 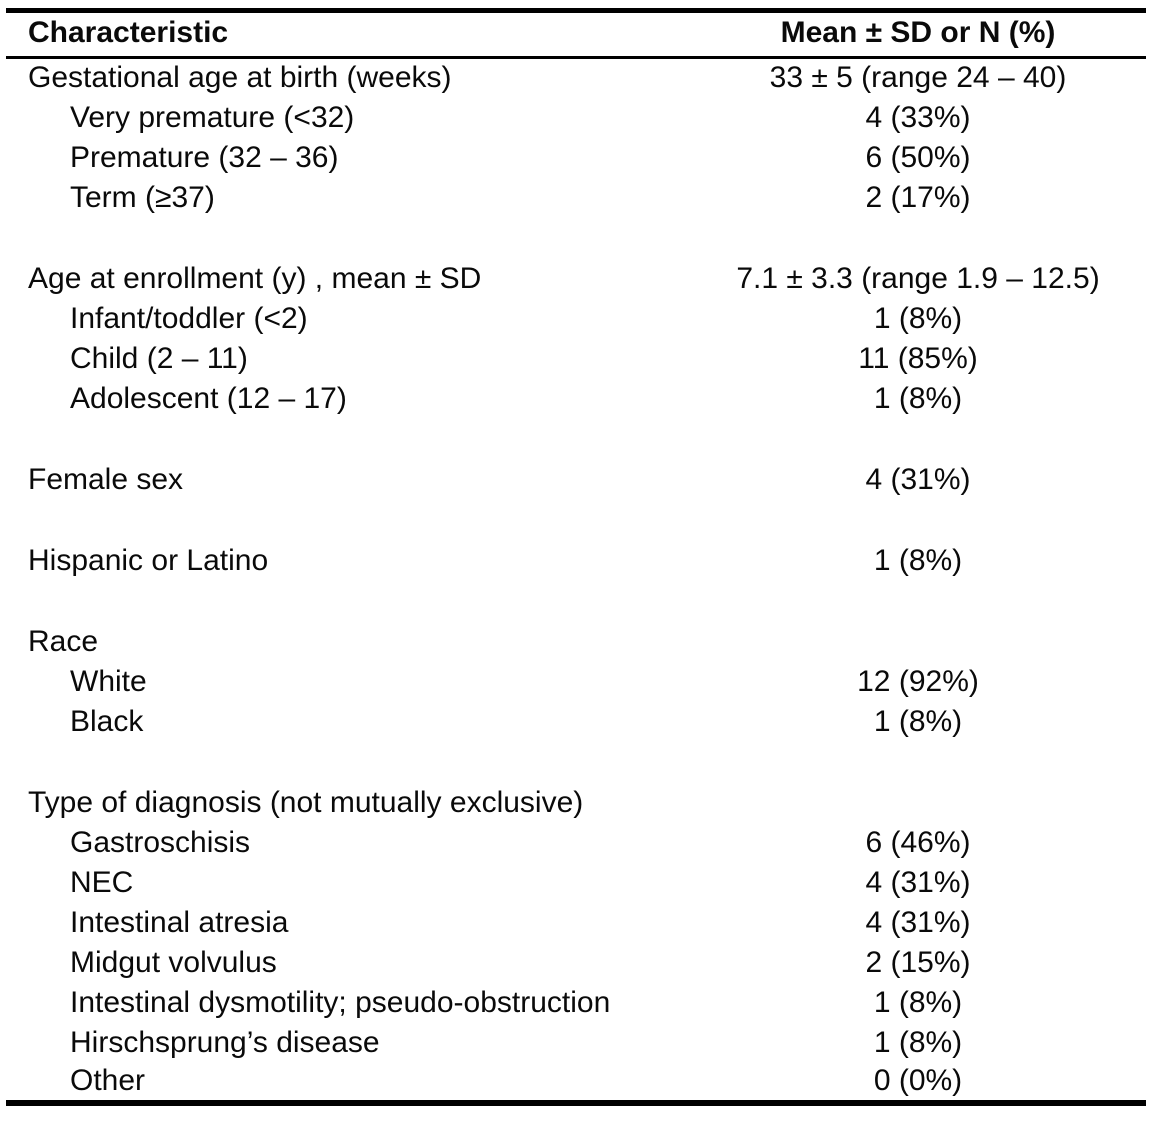 I want to click on table-row: Very premature (<32) 4 (33%), so click(x=576, y=118).